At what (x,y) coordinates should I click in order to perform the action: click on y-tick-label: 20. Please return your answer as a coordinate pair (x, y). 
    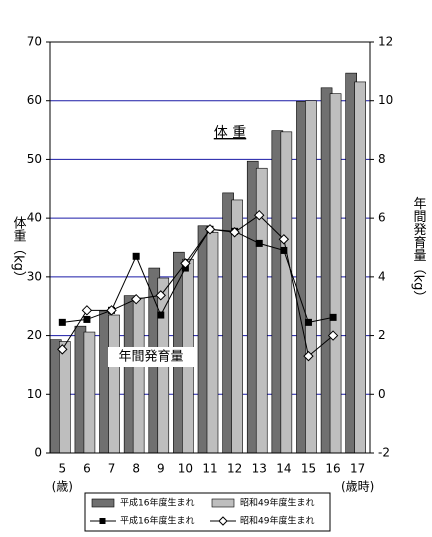
    Looking at the image, I should click on (34, 335).